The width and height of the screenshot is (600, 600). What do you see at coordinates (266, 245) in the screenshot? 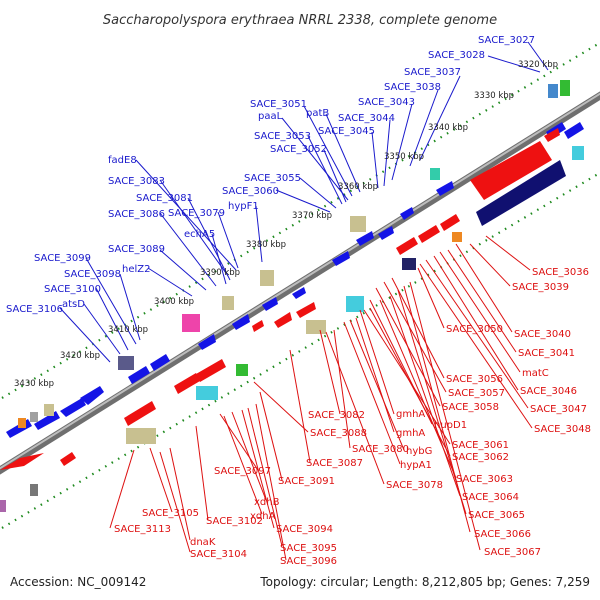
I see `kbp-tick-label: 3380 kbp` at bounding box center [266, 245].